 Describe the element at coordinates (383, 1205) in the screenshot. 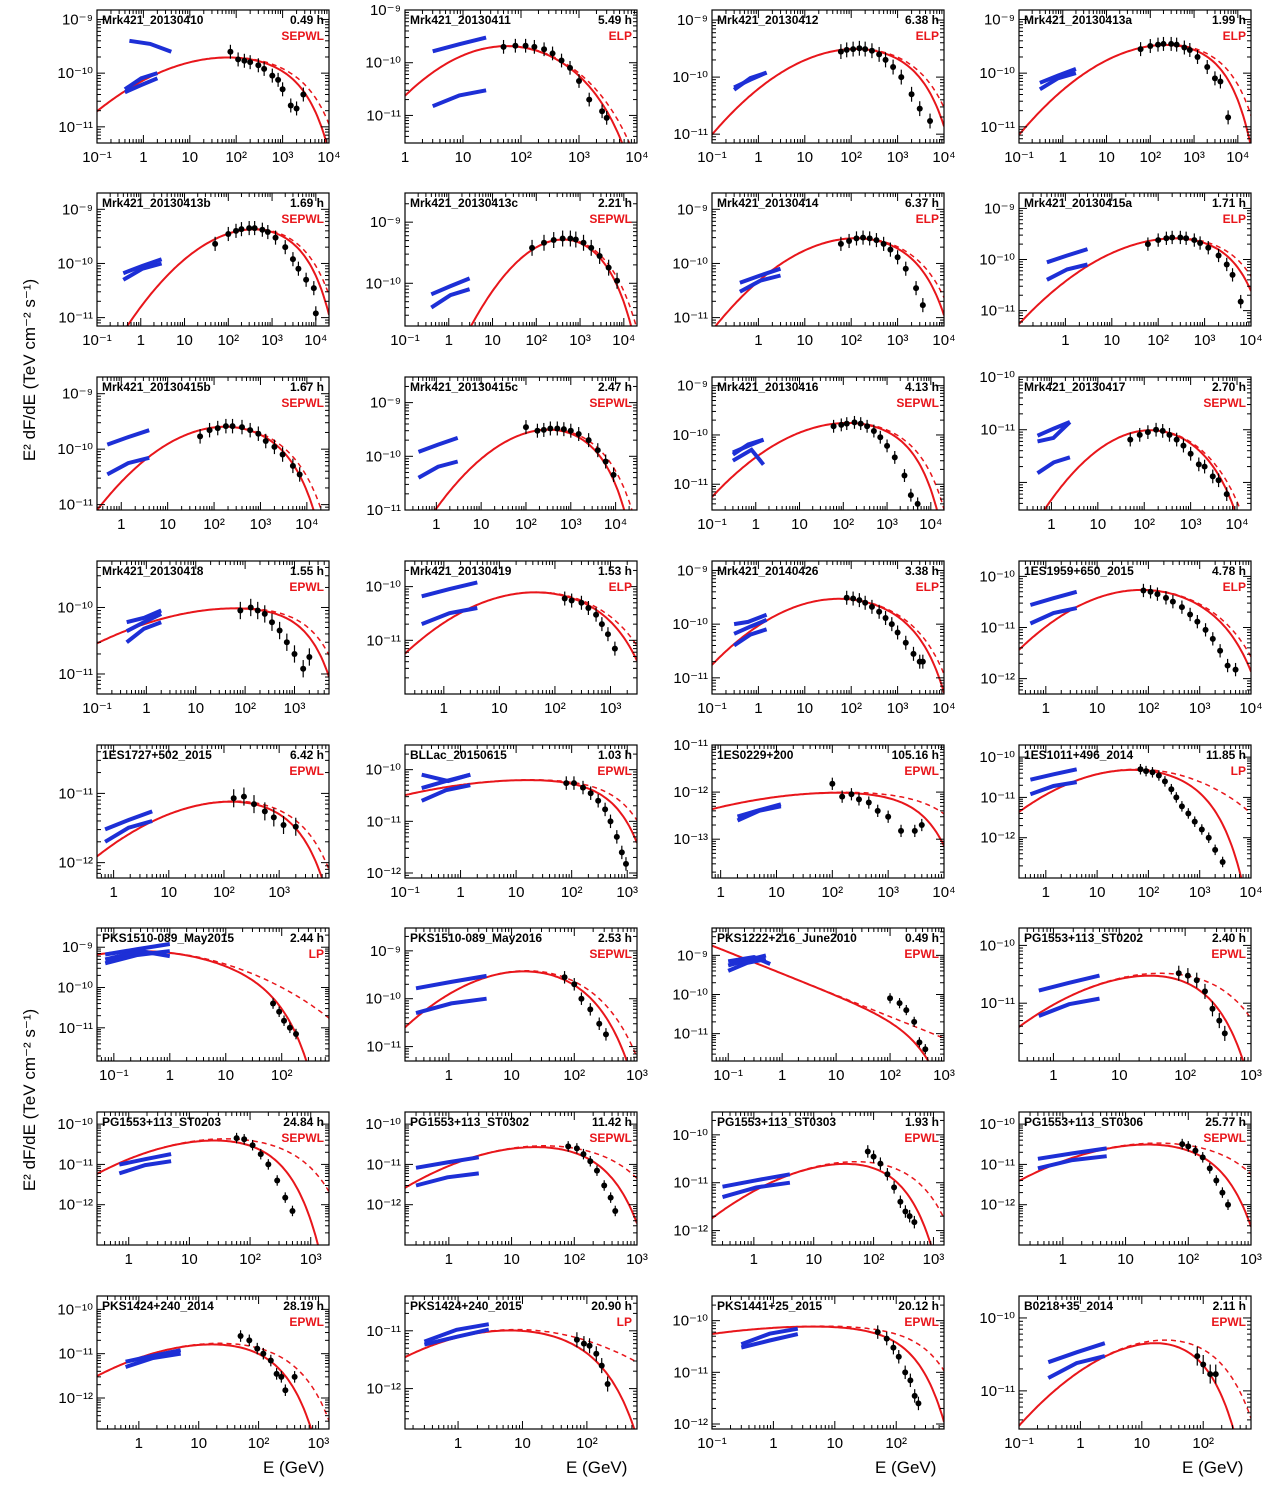

I see `y-tick-label: 10⁻¹²` at that location.